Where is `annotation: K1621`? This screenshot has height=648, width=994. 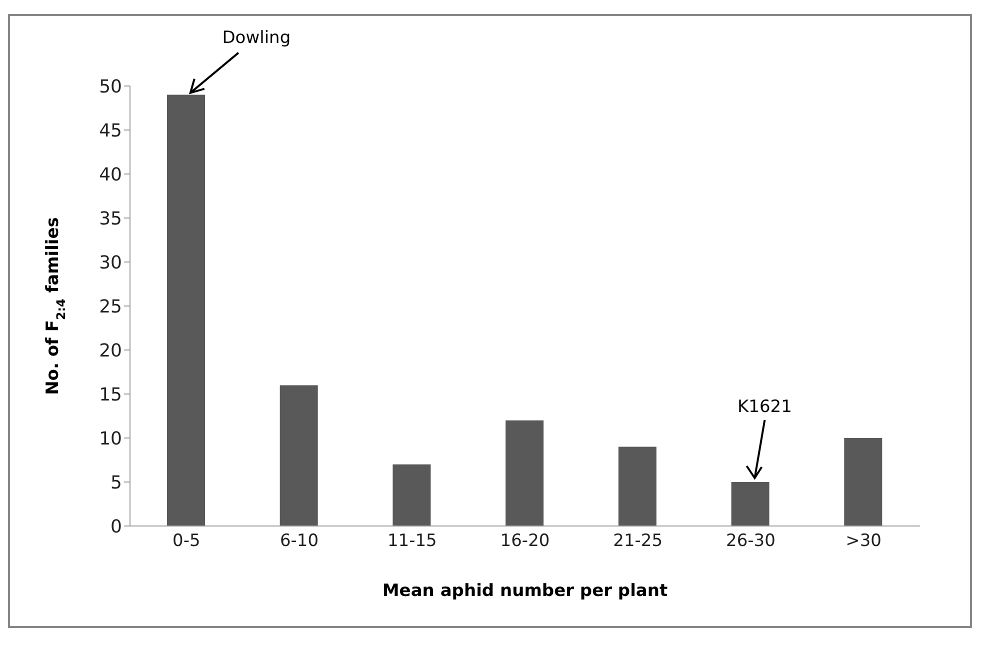 annotation: K1621 is located at coordinates (765, 407).